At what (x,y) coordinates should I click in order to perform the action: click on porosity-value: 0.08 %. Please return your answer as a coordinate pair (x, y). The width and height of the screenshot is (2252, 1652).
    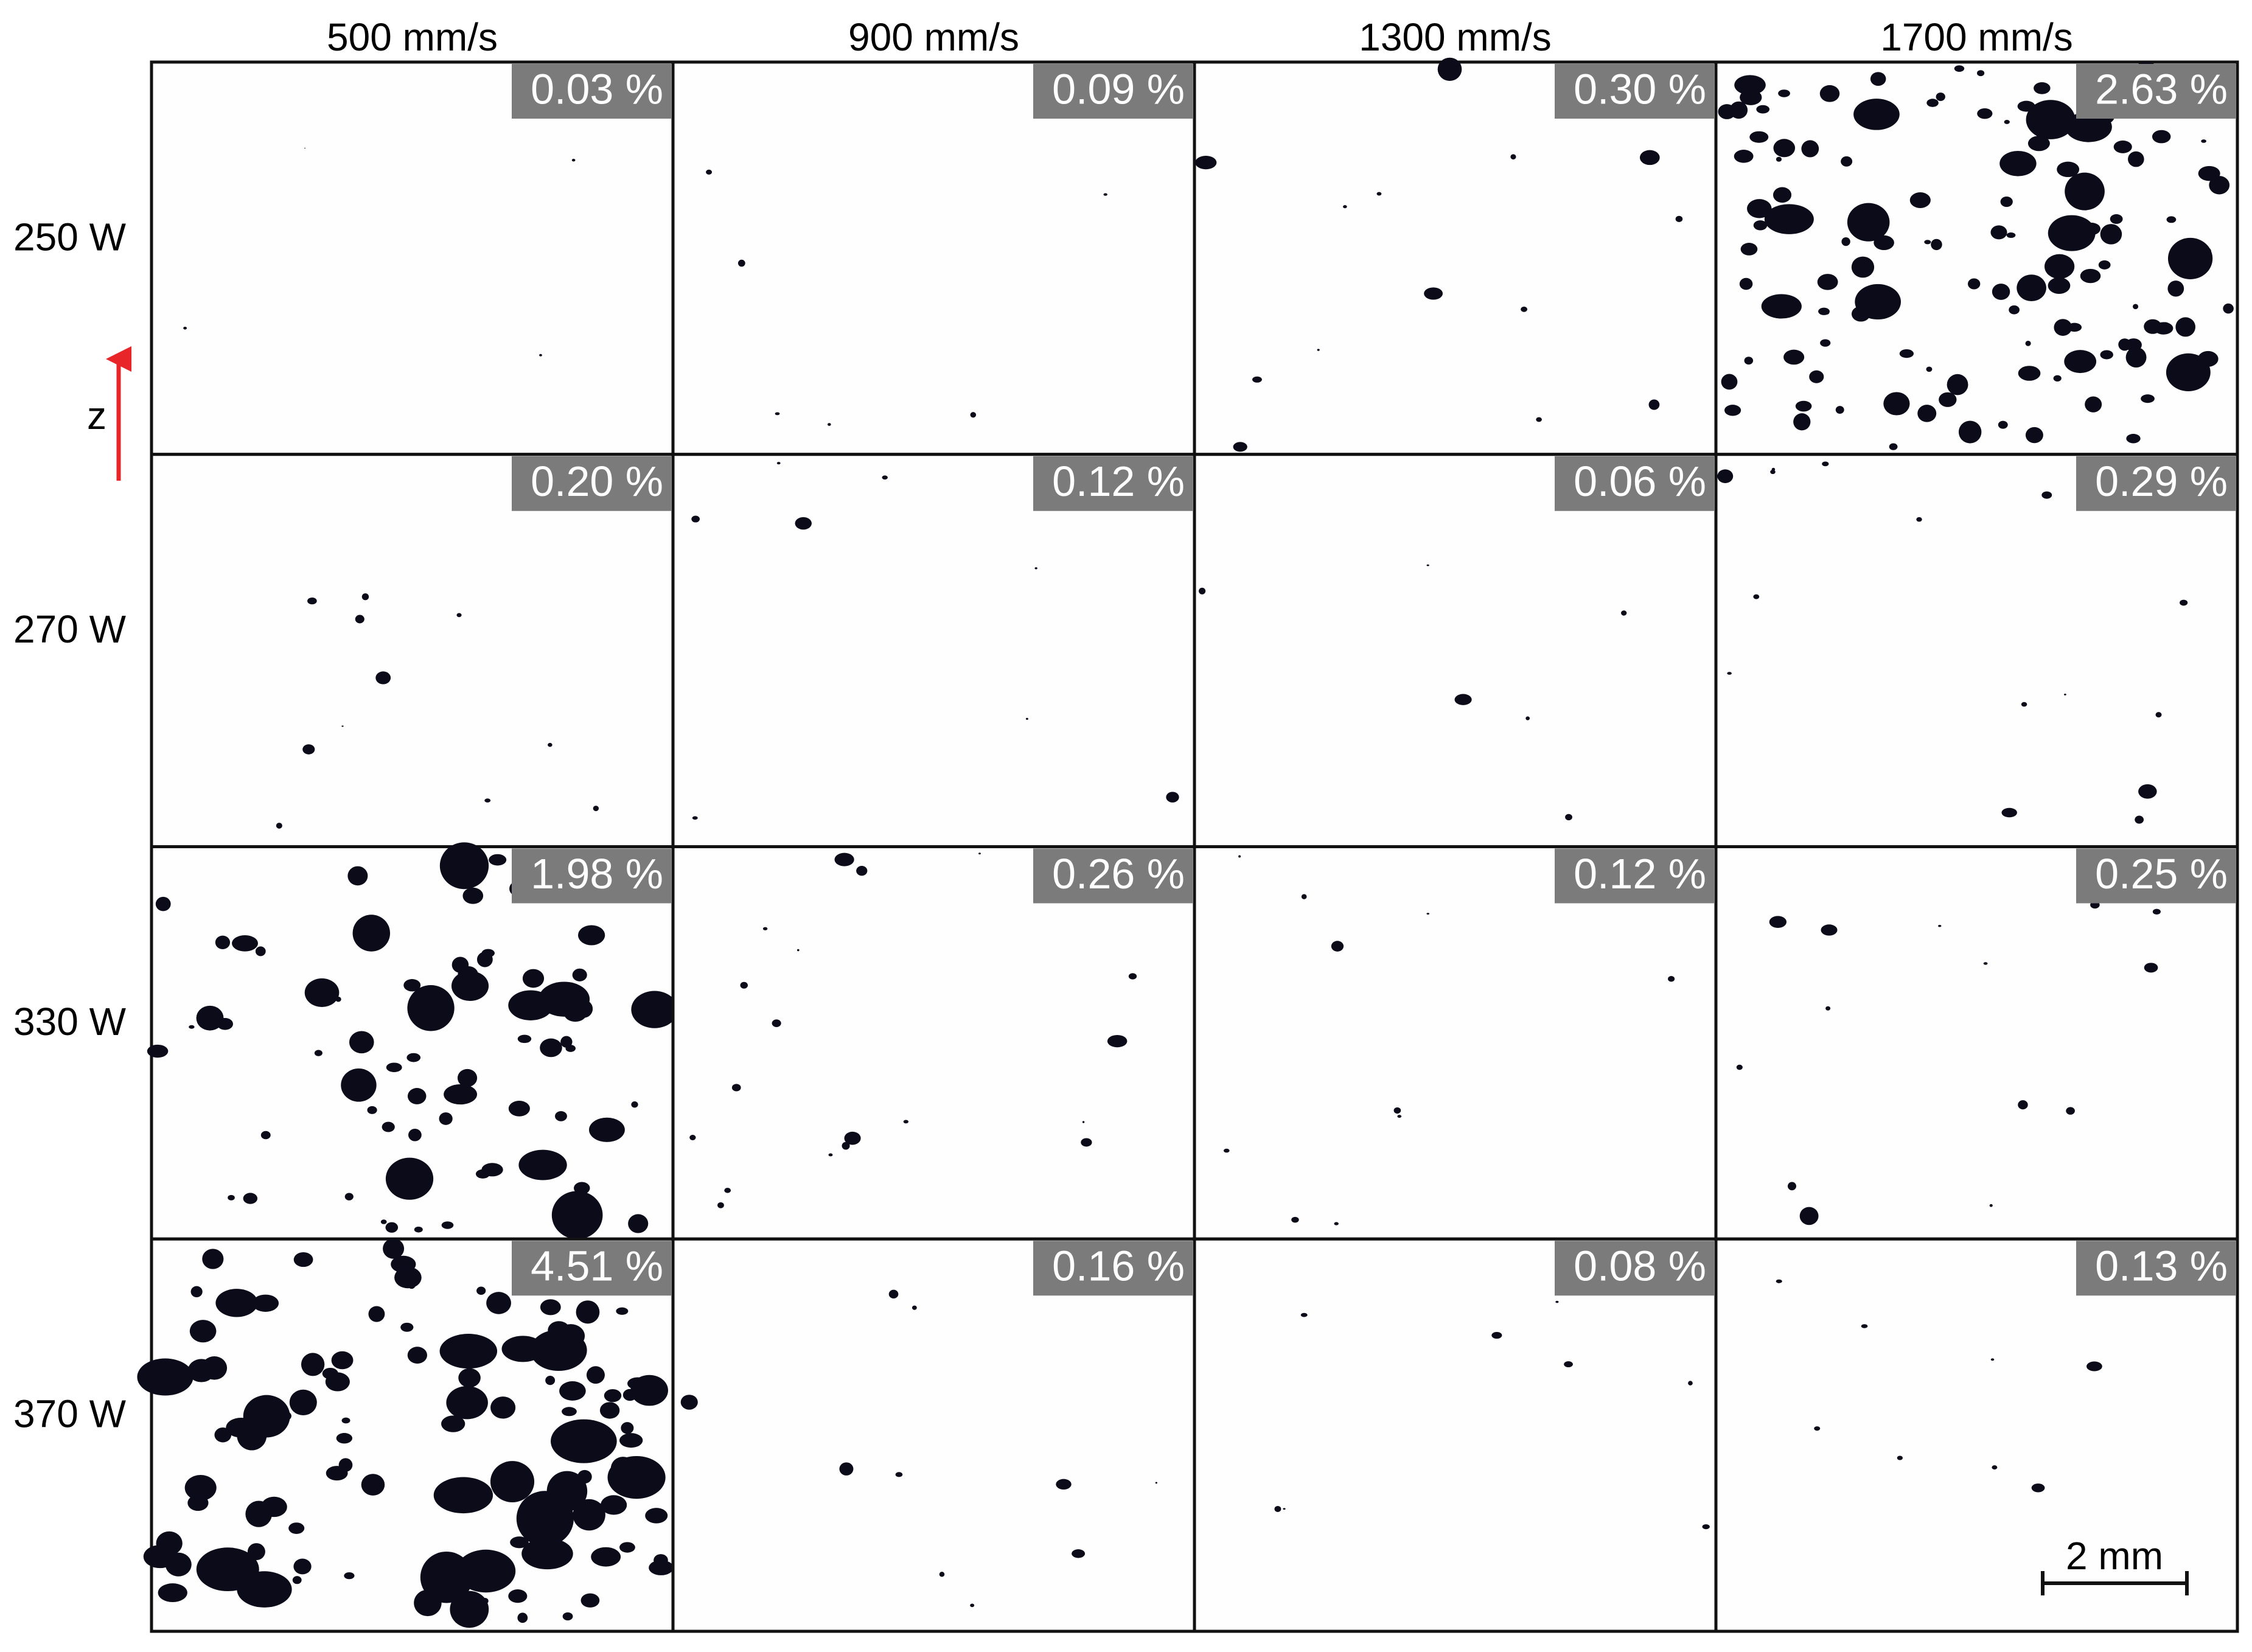
    Looking at the image, I should click on (1640, 1266).